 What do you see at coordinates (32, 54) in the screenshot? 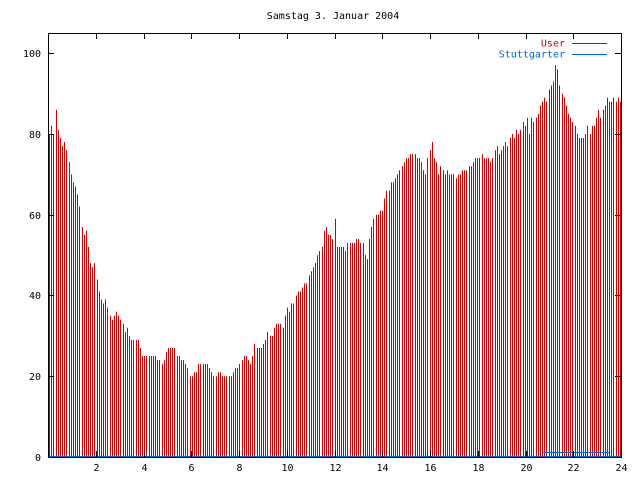
I see `y-tick-label: 100` at bounding box center [32, 54].